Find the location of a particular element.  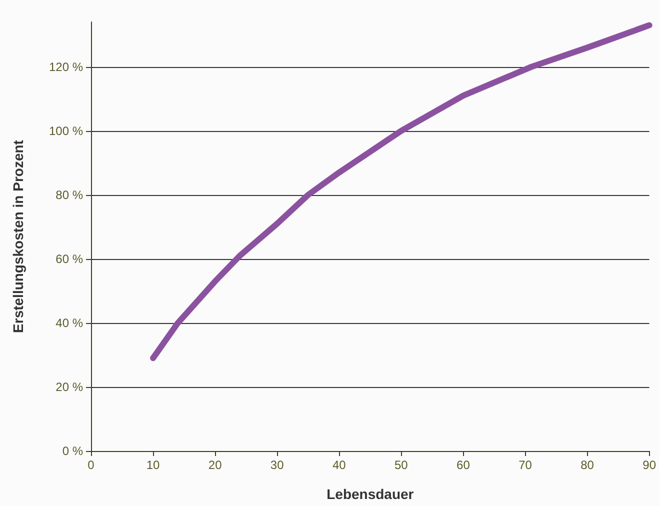

x-tick-label: 30 is located at coordinates (277, 465).